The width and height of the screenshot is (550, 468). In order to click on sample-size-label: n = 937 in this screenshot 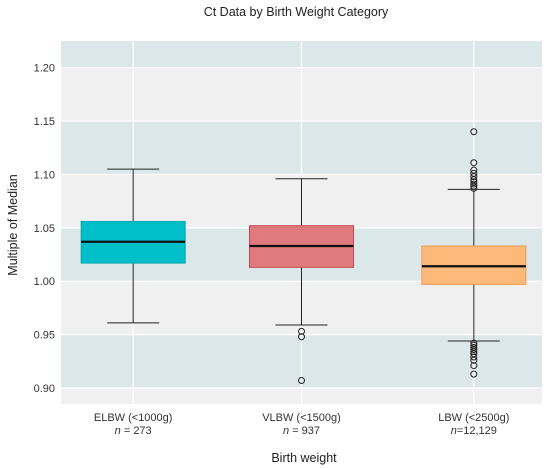, I will do `click(301, 431)`.